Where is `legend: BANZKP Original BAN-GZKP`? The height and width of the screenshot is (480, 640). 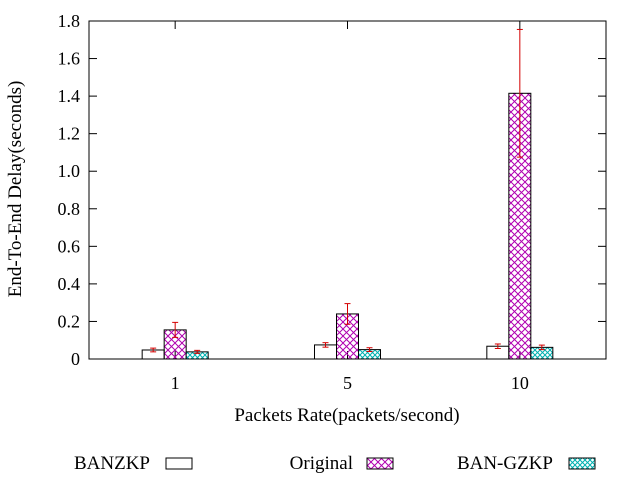 legend: BANZKP Original BAN-GZKP is located at coordinates (335, 463).